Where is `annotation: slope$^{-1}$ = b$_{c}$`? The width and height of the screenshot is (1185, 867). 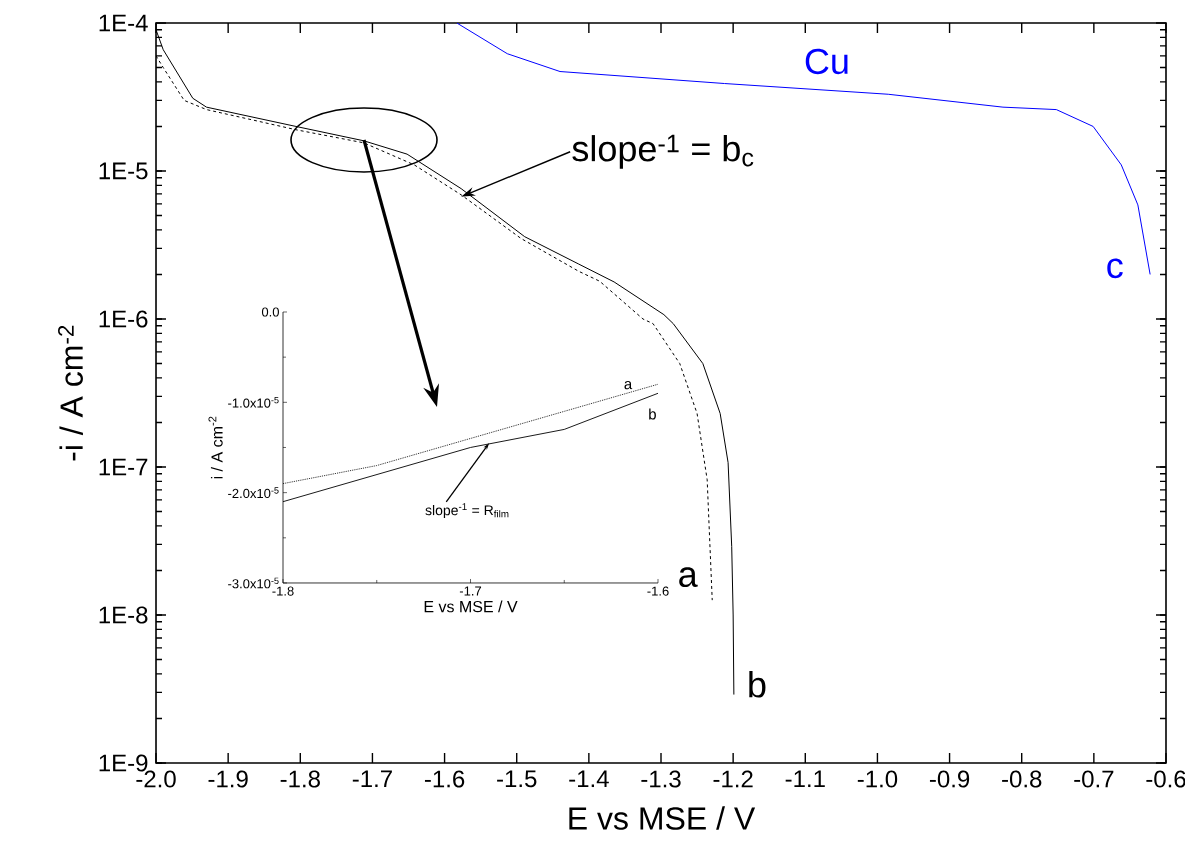
annotation: slope$^{-1}$ = b$_{c}$ is located at coordinates (663, 151).